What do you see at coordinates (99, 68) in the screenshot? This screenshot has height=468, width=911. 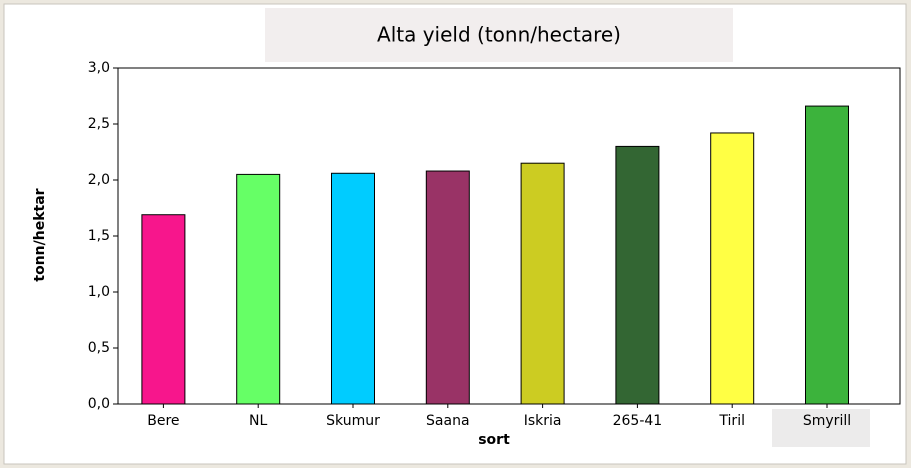 I see `y-tick-label: 3,0` at bounding box center [99, 68].